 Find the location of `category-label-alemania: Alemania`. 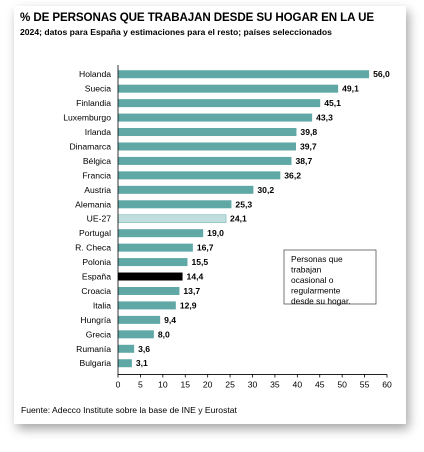

category-label-alemania: Alemania is located at coordinates (93, 204).